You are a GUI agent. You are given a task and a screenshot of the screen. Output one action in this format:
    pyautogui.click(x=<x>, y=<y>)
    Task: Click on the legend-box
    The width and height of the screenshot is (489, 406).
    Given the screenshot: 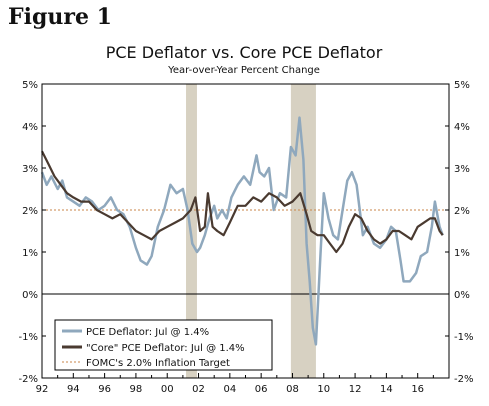 What is the action you would take?
    pyautogui.click(x=163, y=345)
    